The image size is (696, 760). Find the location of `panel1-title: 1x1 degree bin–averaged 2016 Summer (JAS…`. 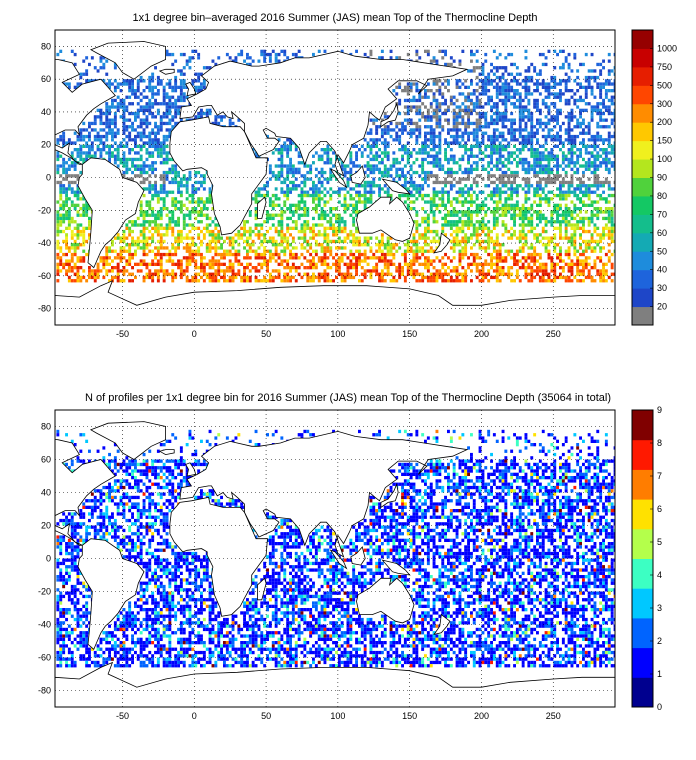

panel1-title: 1x1 degree bin–averaged 2016 Summer (JAS… is located at coordinates (335, 18).